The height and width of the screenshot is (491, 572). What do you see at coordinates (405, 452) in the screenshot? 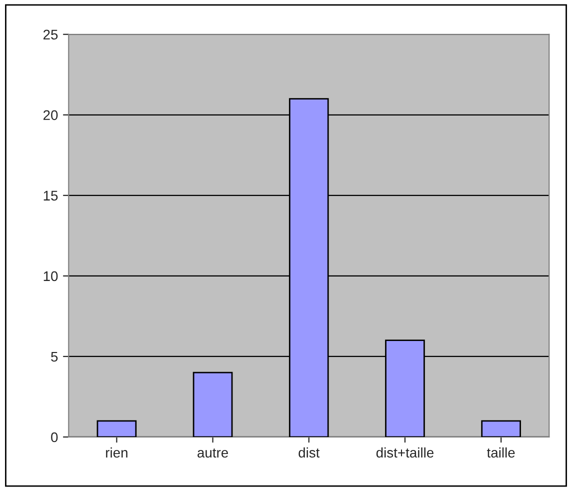
I see `x-tick-label: dist+taille` at bounding box center [405, 452].